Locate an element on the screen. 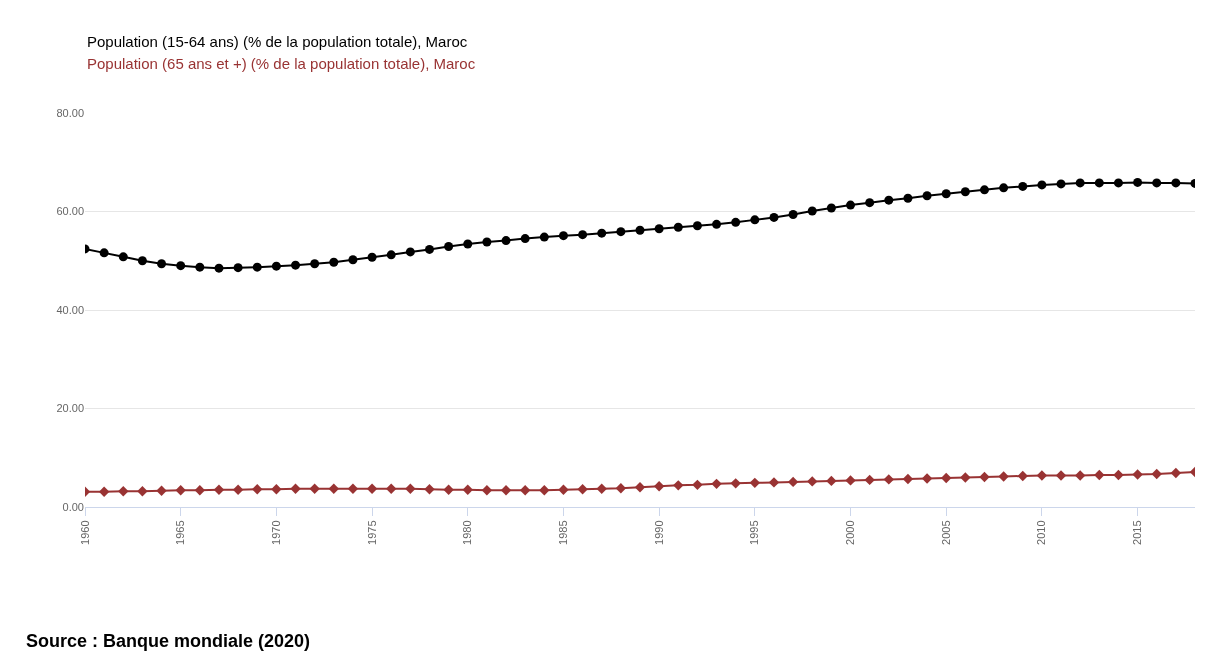 The width and height of the screenshot is (1217, 664). x-tick-label: 1965 is located at coordinates (180, 532).